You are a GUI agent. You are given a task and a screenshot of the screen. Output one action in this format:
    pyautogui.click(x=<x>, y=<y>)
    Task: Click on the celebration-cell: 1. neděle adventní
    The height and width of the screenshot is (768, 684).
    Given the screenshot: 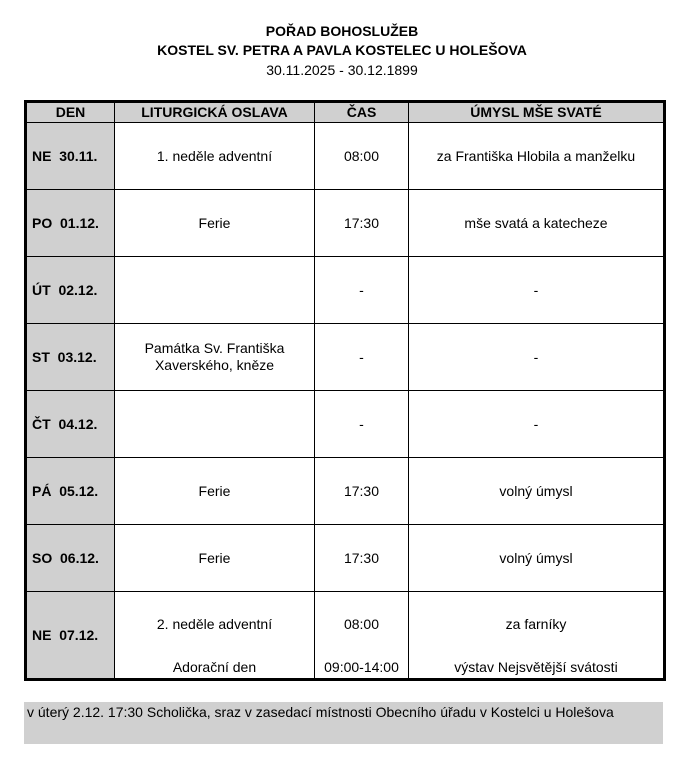 What is the action you would take?
    pyautogui.click(x=214, y=156)
    